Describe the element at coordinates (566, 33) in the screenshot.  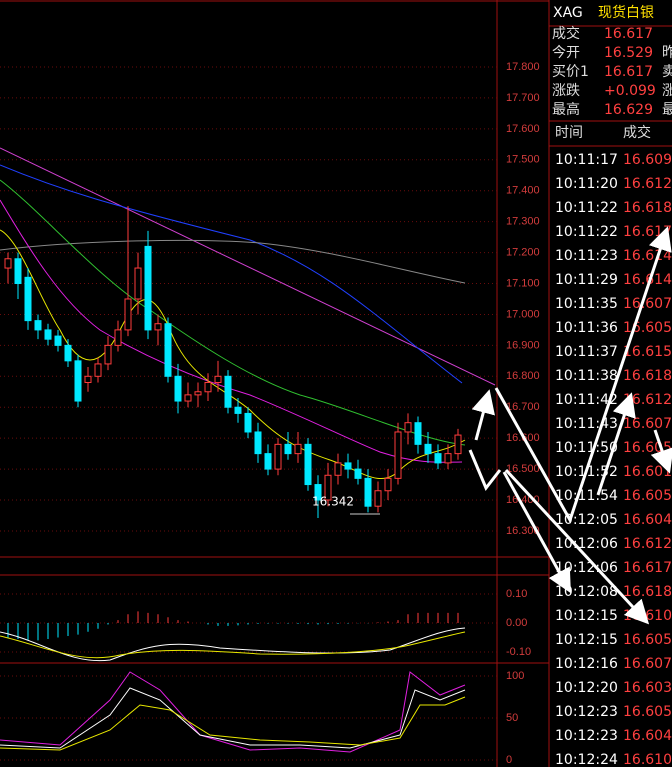
I see `quote-label: 成交` at that location.